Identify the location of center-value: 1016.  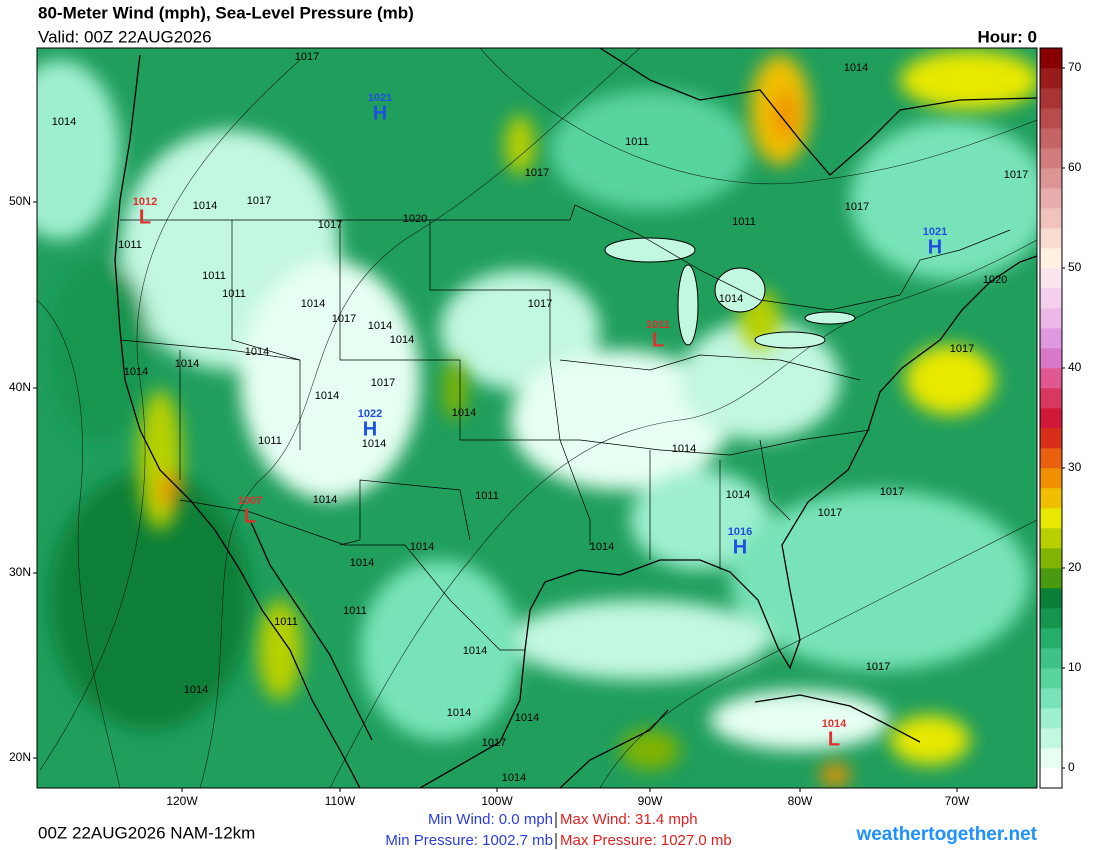
(740, 532).